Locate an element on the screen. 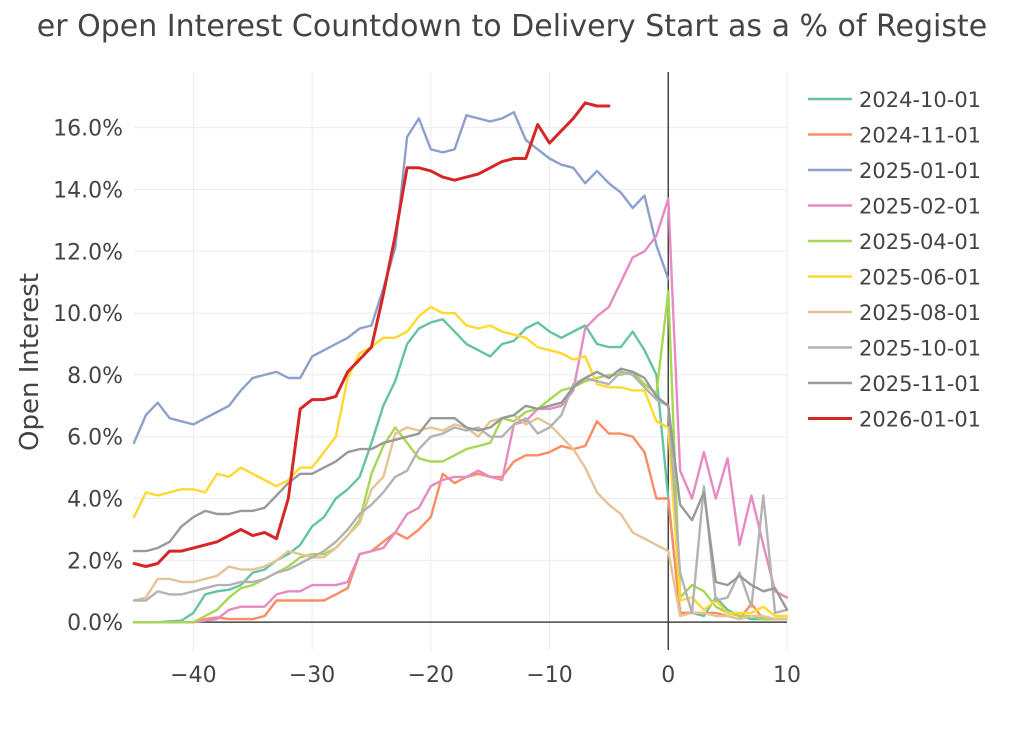 The width and height of the screenshot is (1024, 732). y-axis-ticks: 0.0% 2.0% 4.0% 6.0% 8.0% 10.0% 12.0% 14.0% 16.0% is located at coordinates (88, 377).